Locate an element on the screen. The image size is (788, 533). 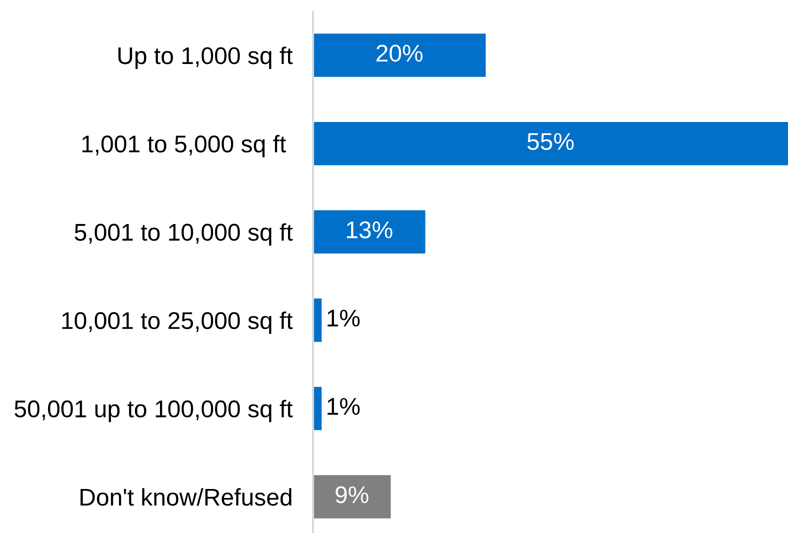
y-tick-label: Up to 1,000 sq ft is located at coordinates (205, 57).